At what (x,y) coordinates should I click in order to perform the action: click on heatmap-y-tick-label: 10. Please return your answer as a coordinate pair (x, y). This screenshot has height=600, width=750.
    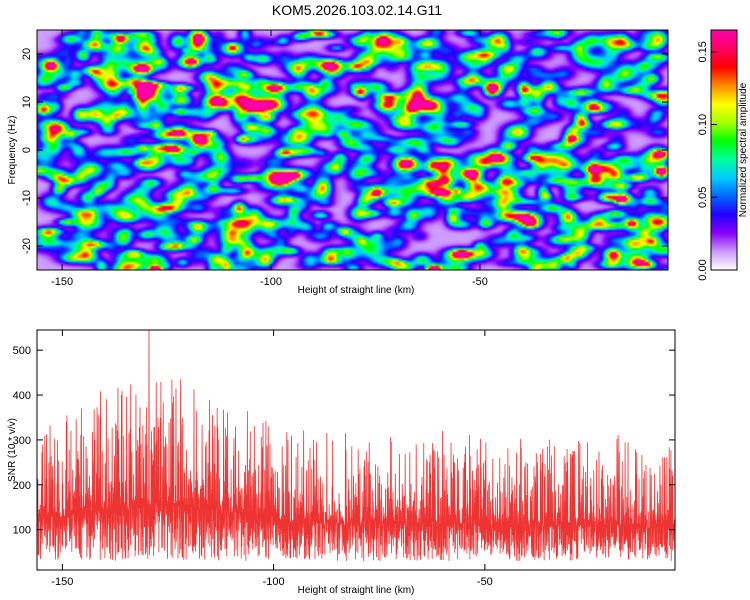
    Looking at the image, I should click on (27, 102).